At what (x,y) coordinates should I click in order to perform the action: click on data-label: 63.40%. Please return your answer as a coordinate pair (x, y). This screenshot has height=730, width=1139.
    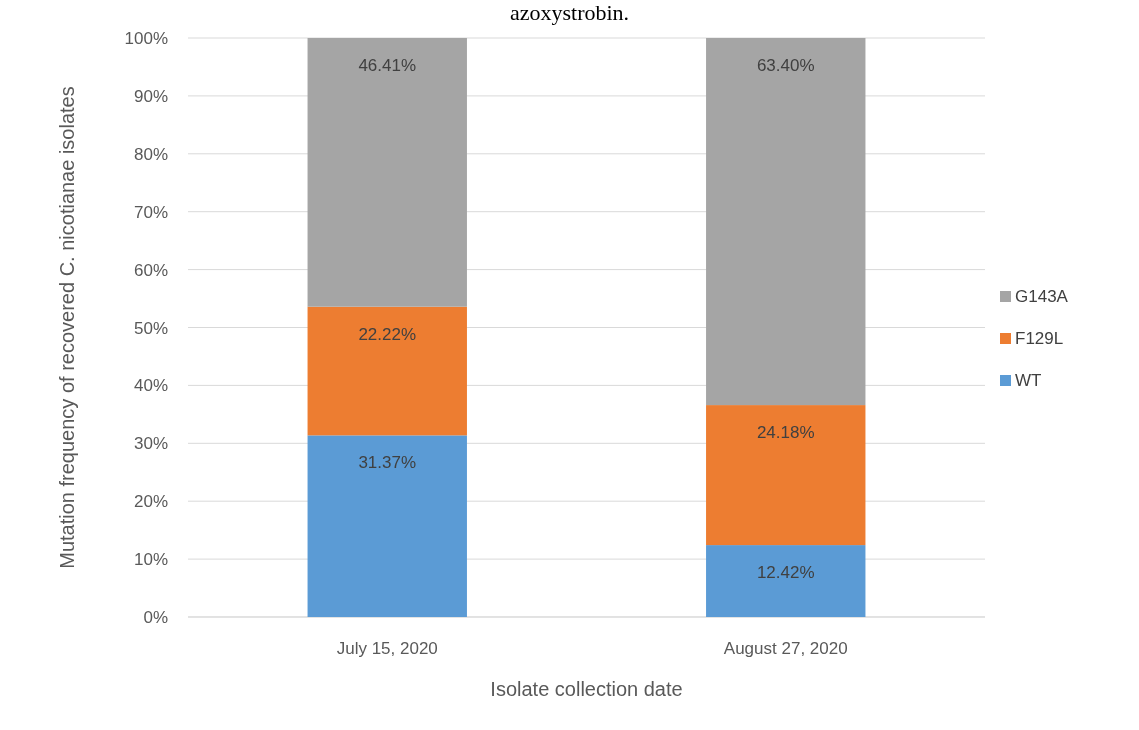
    Looking at the image, I should click on (785, 65).